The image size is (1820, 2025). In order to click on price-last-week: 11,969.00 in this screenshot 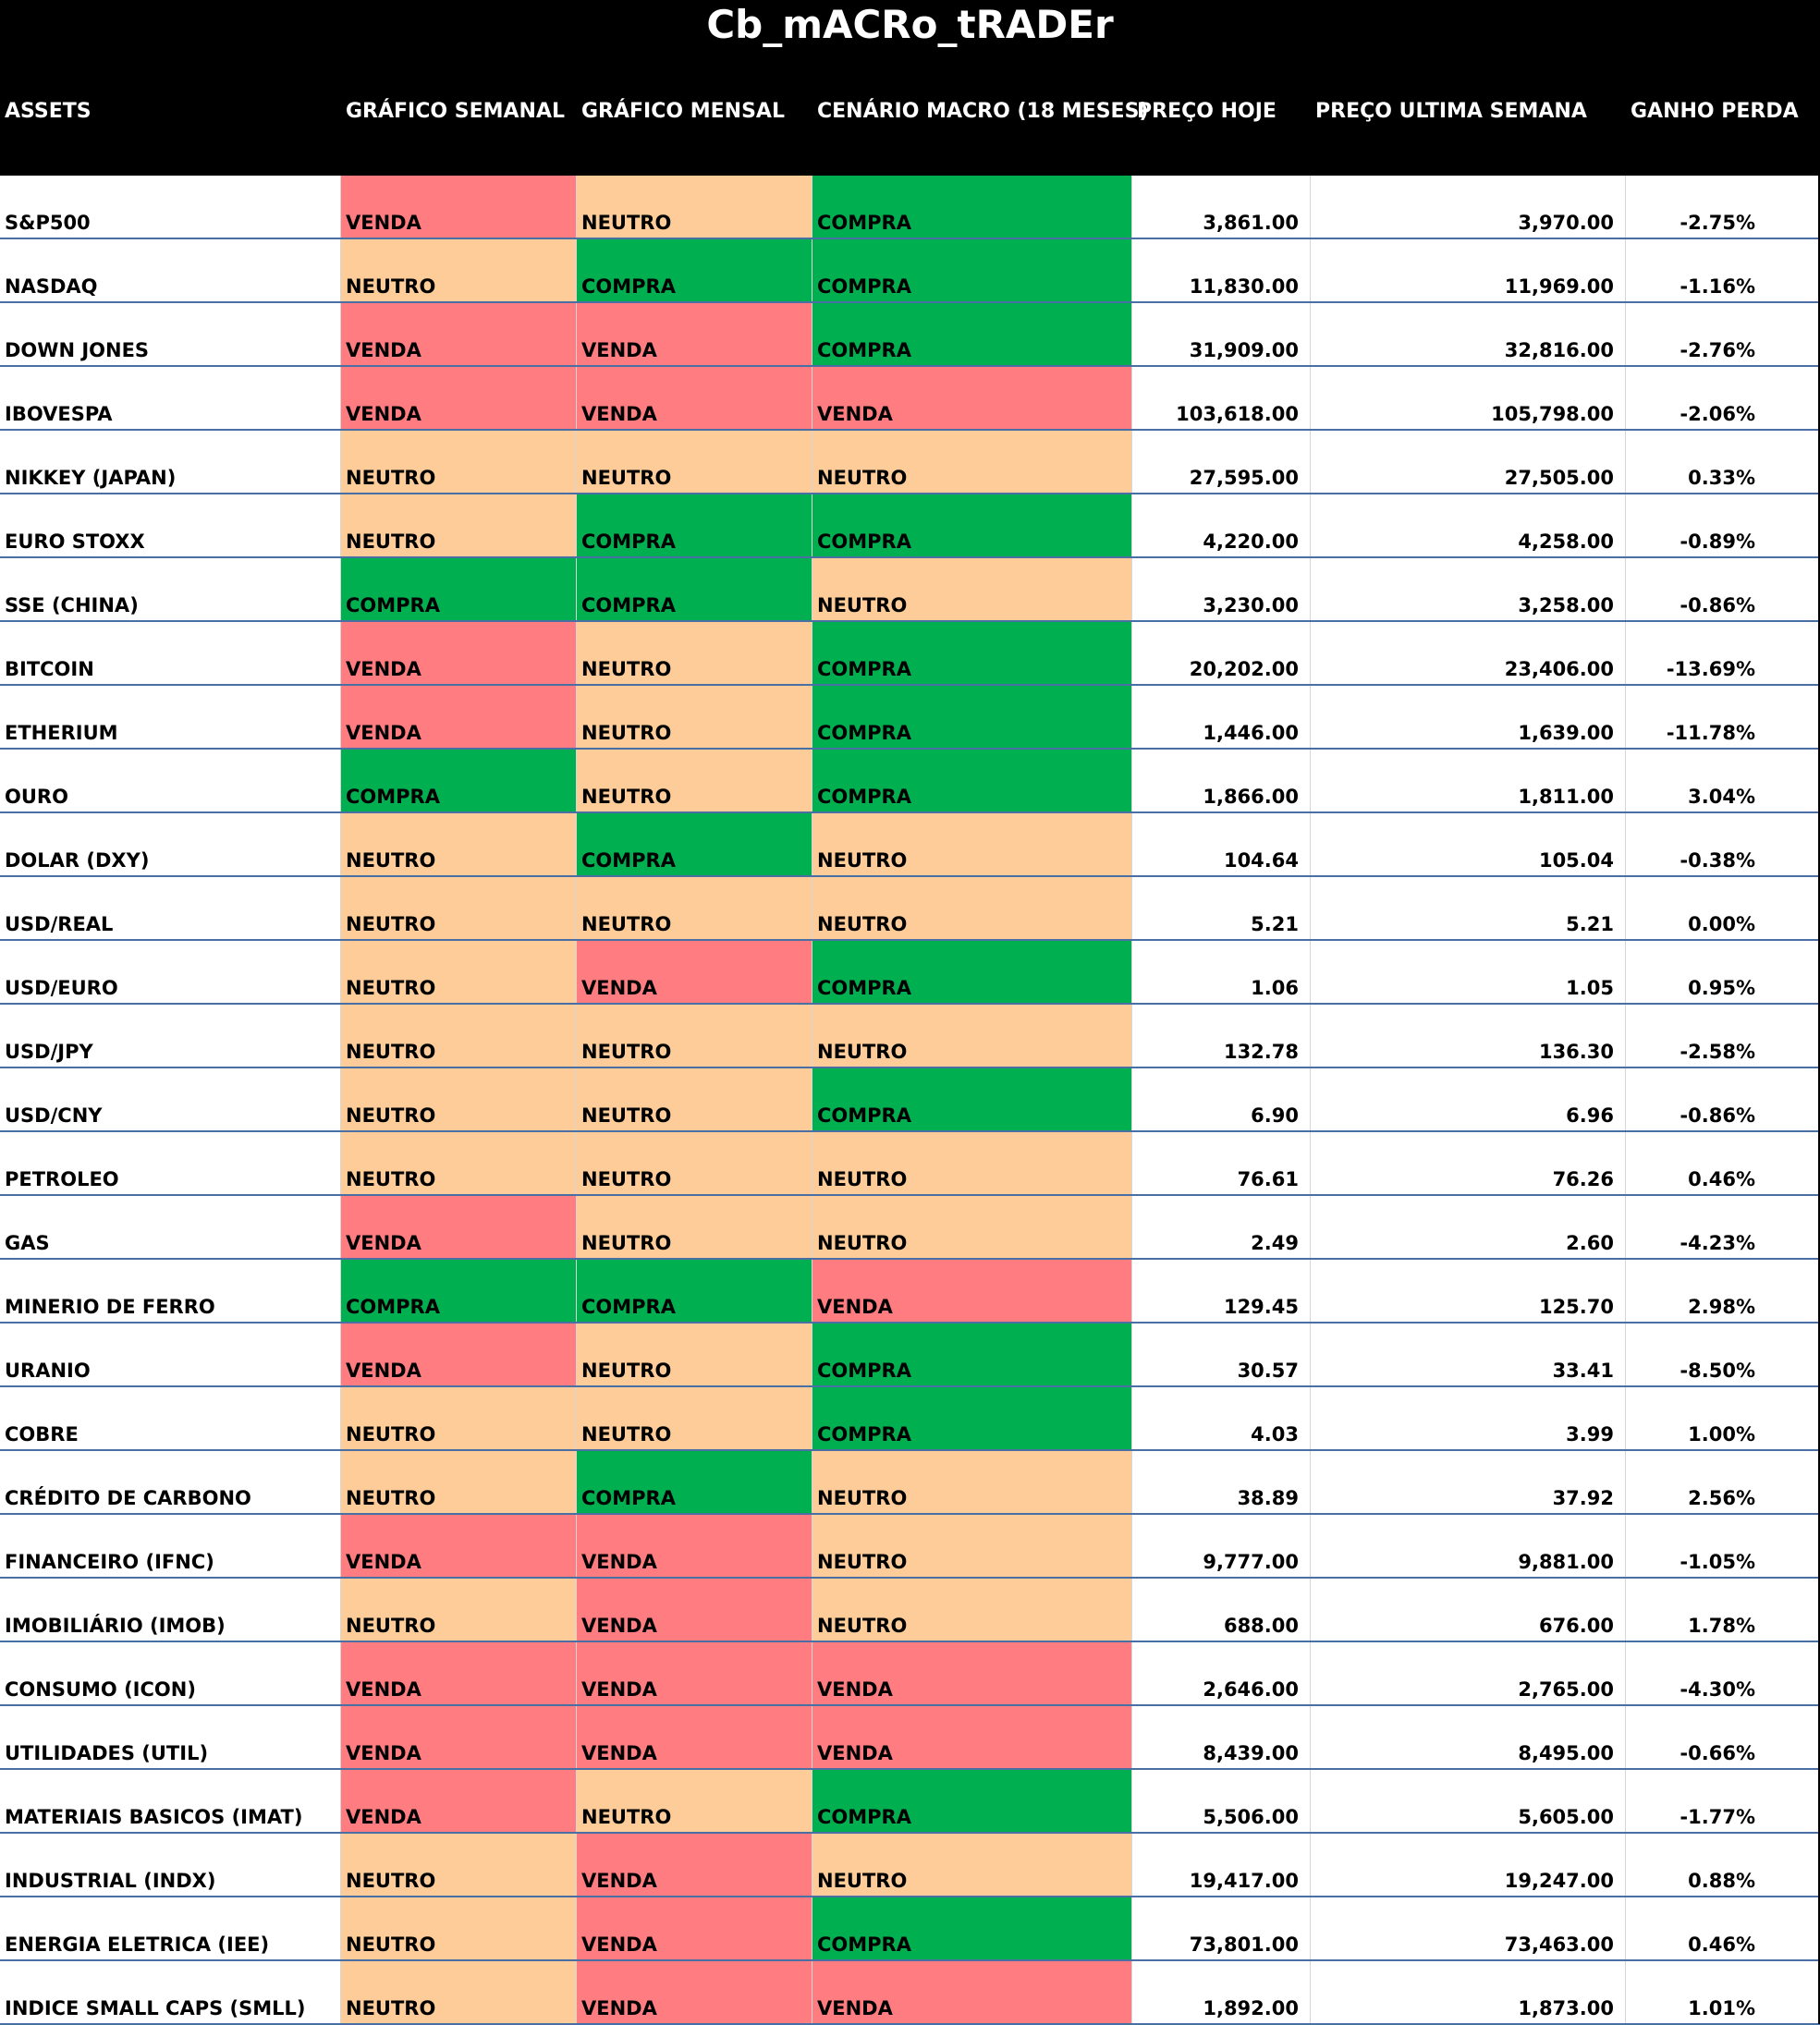, I will do `click(1559, 286)`.